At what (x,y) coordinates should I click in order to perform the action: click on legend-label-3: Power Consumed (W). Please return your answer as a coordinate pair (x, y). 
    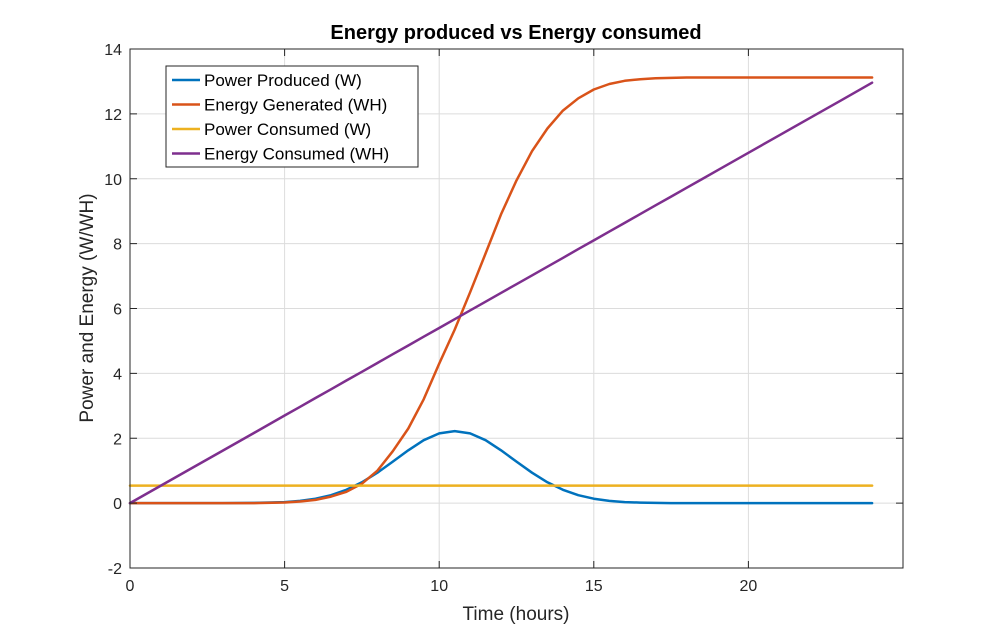
    Looking at the image, I should click on (287, 129).